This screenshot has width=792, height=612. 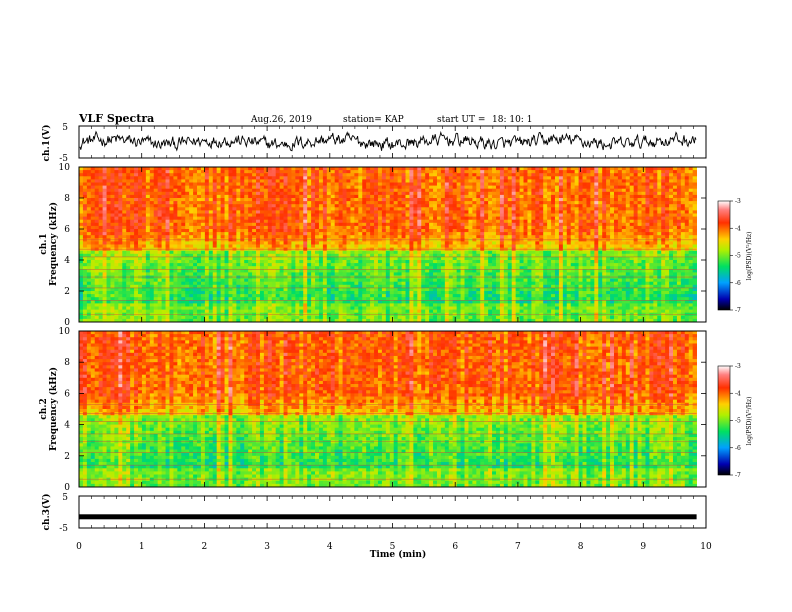 I want to click on ch3-waveform-frame, so click(x=392, y=512).